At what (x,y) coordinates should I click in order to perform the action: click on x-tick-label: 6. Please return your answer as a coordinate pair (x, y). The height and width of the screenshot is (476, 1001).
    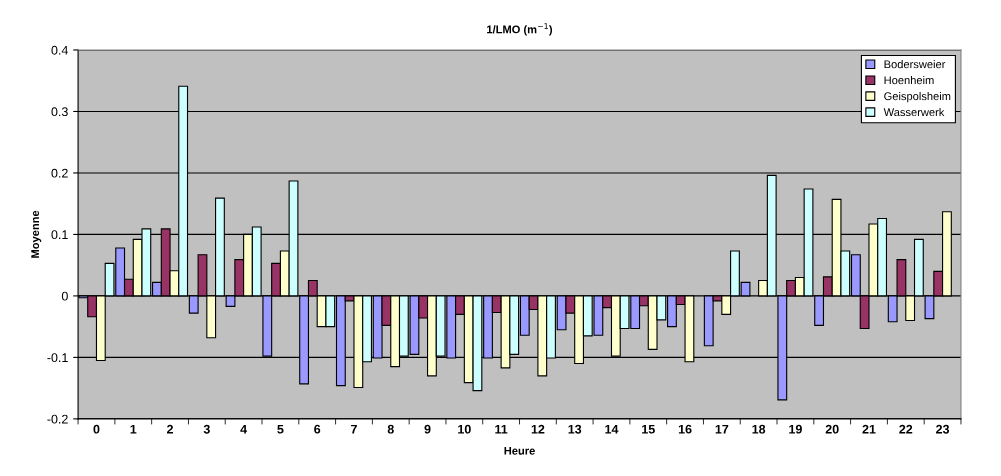
    Looking at the image, I should click on (317, 429).